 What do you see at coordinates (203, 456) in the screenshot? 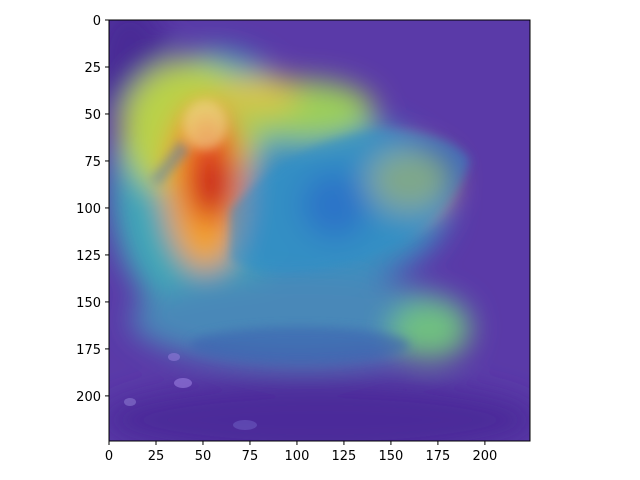
I see `x-tick-label: 50` at bounding box center [203, 456].